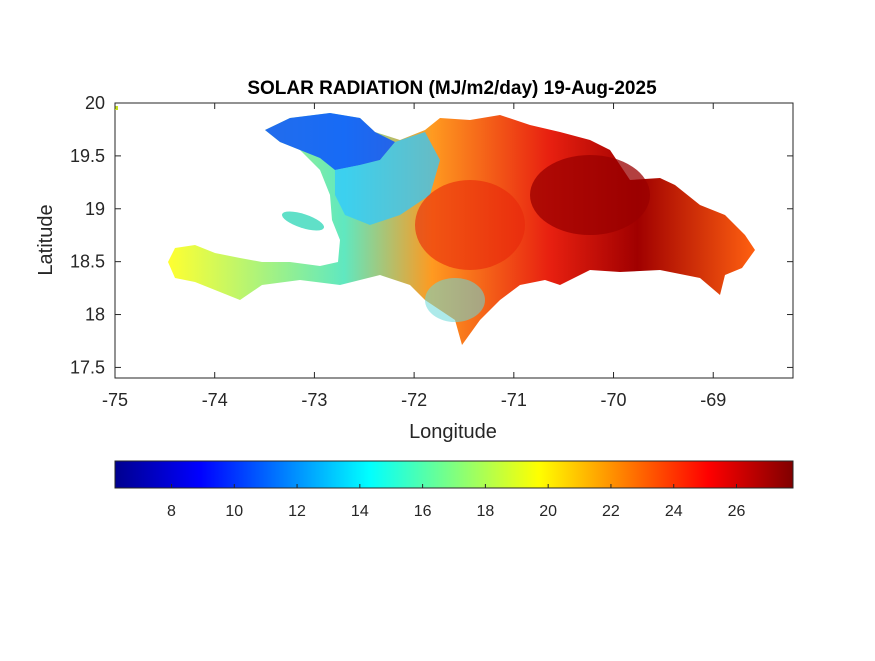 The image size is (875, 661). What do you see at coordinates (234, 511) in the screenshot?
I see `colorbar-tick-label: 10` at bounding box center [234, 511].